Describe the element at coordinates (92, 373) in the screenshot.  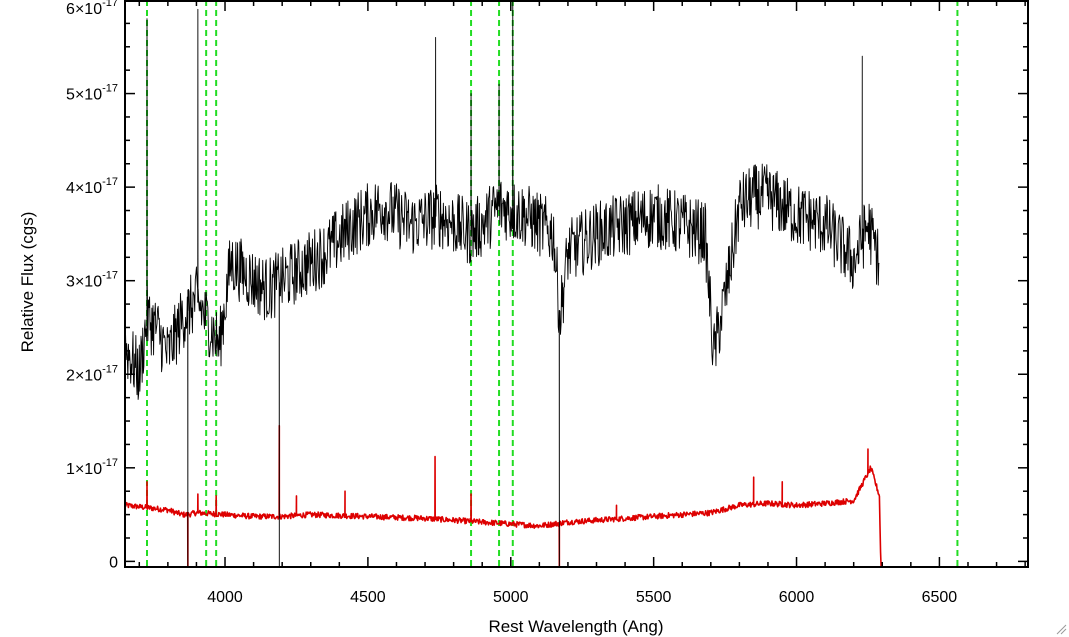
I see `y-tick-label: 2×10⁻¹⁷` at that location.